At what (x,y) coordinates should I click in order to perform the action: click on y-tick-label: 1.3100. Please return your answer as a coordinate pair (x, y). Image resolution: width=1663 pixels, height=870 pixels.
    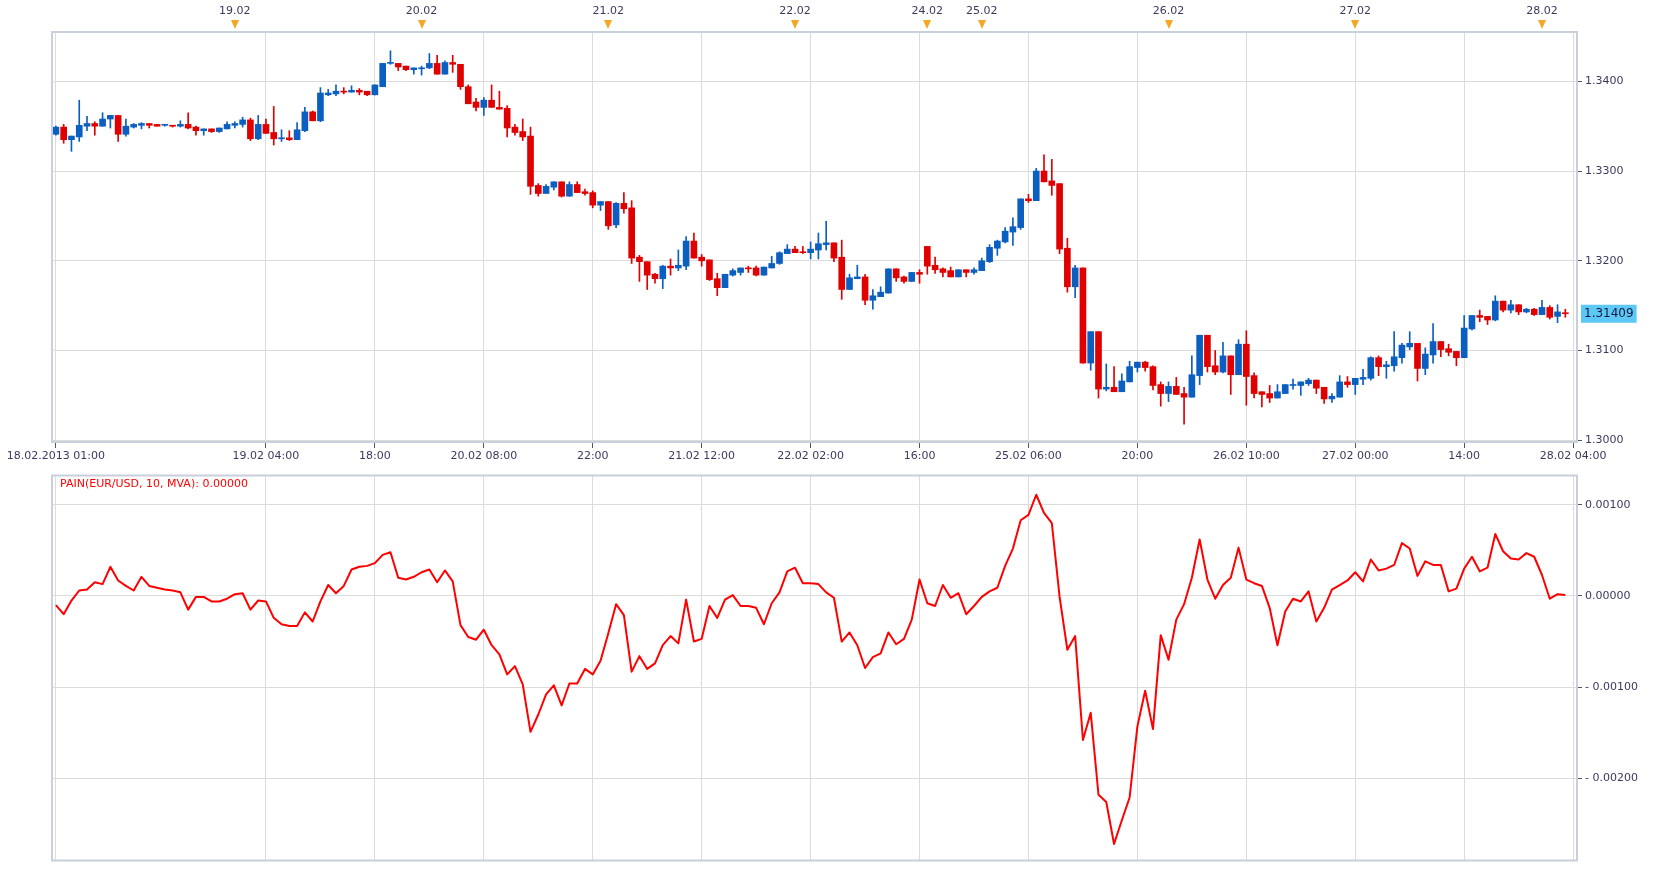
    Looking at the image, I should click on (1604, 350).